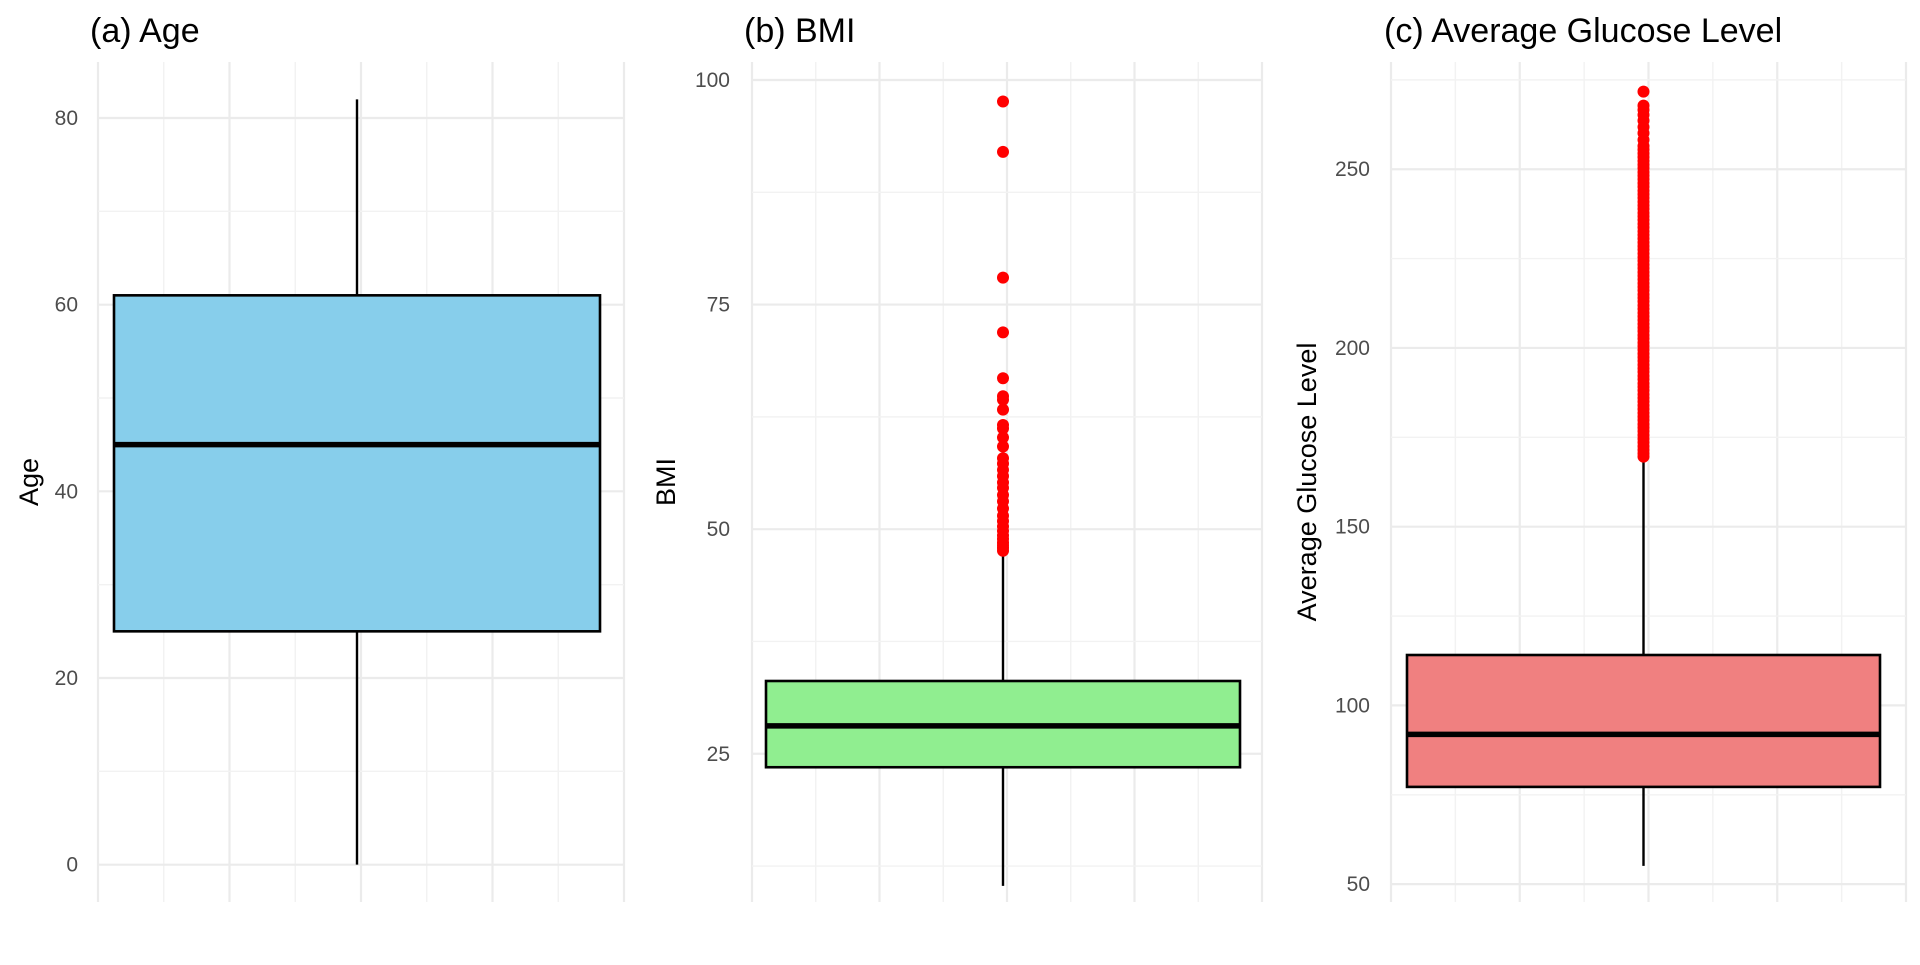 Image resolution: width=1920 pixels, height=965 pixels. What do you see at coordinates (66, 305) in the screenshot?
I see `y-tick-label: 60` at bounding box center [66, 305].